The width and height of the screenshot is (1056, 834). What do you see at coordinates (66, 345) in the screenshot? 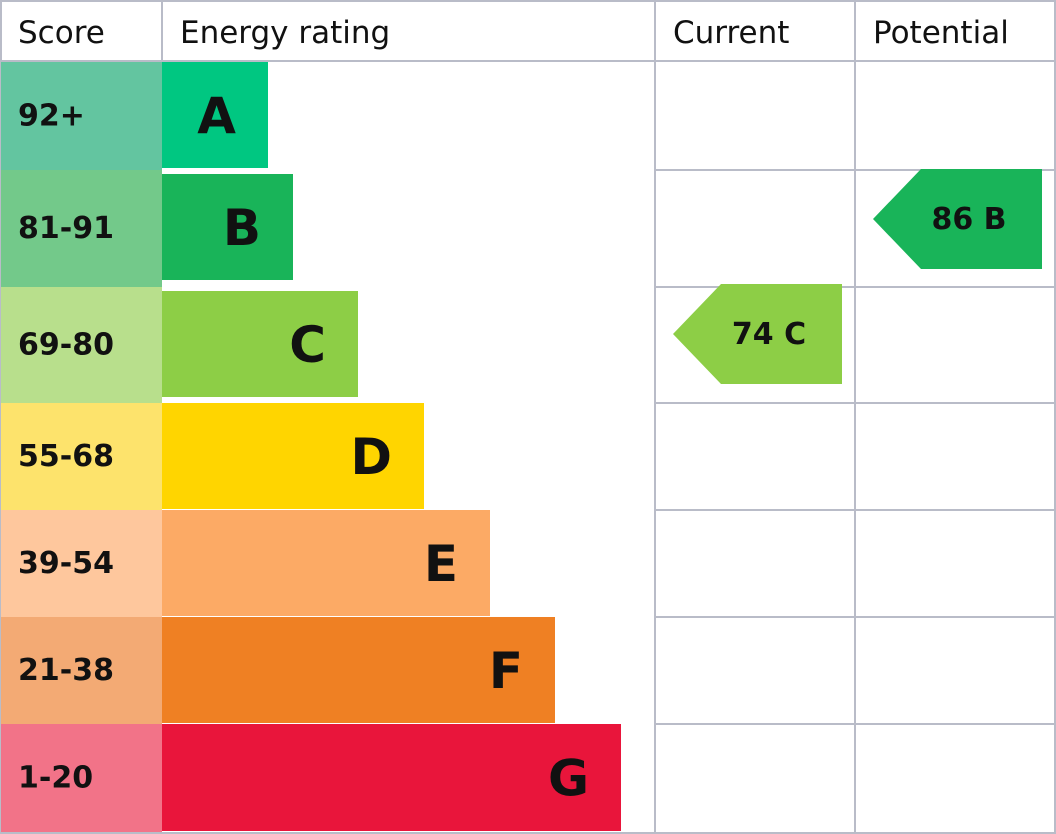
I see `score-label: 69-80` at bounding box center [66, 345].